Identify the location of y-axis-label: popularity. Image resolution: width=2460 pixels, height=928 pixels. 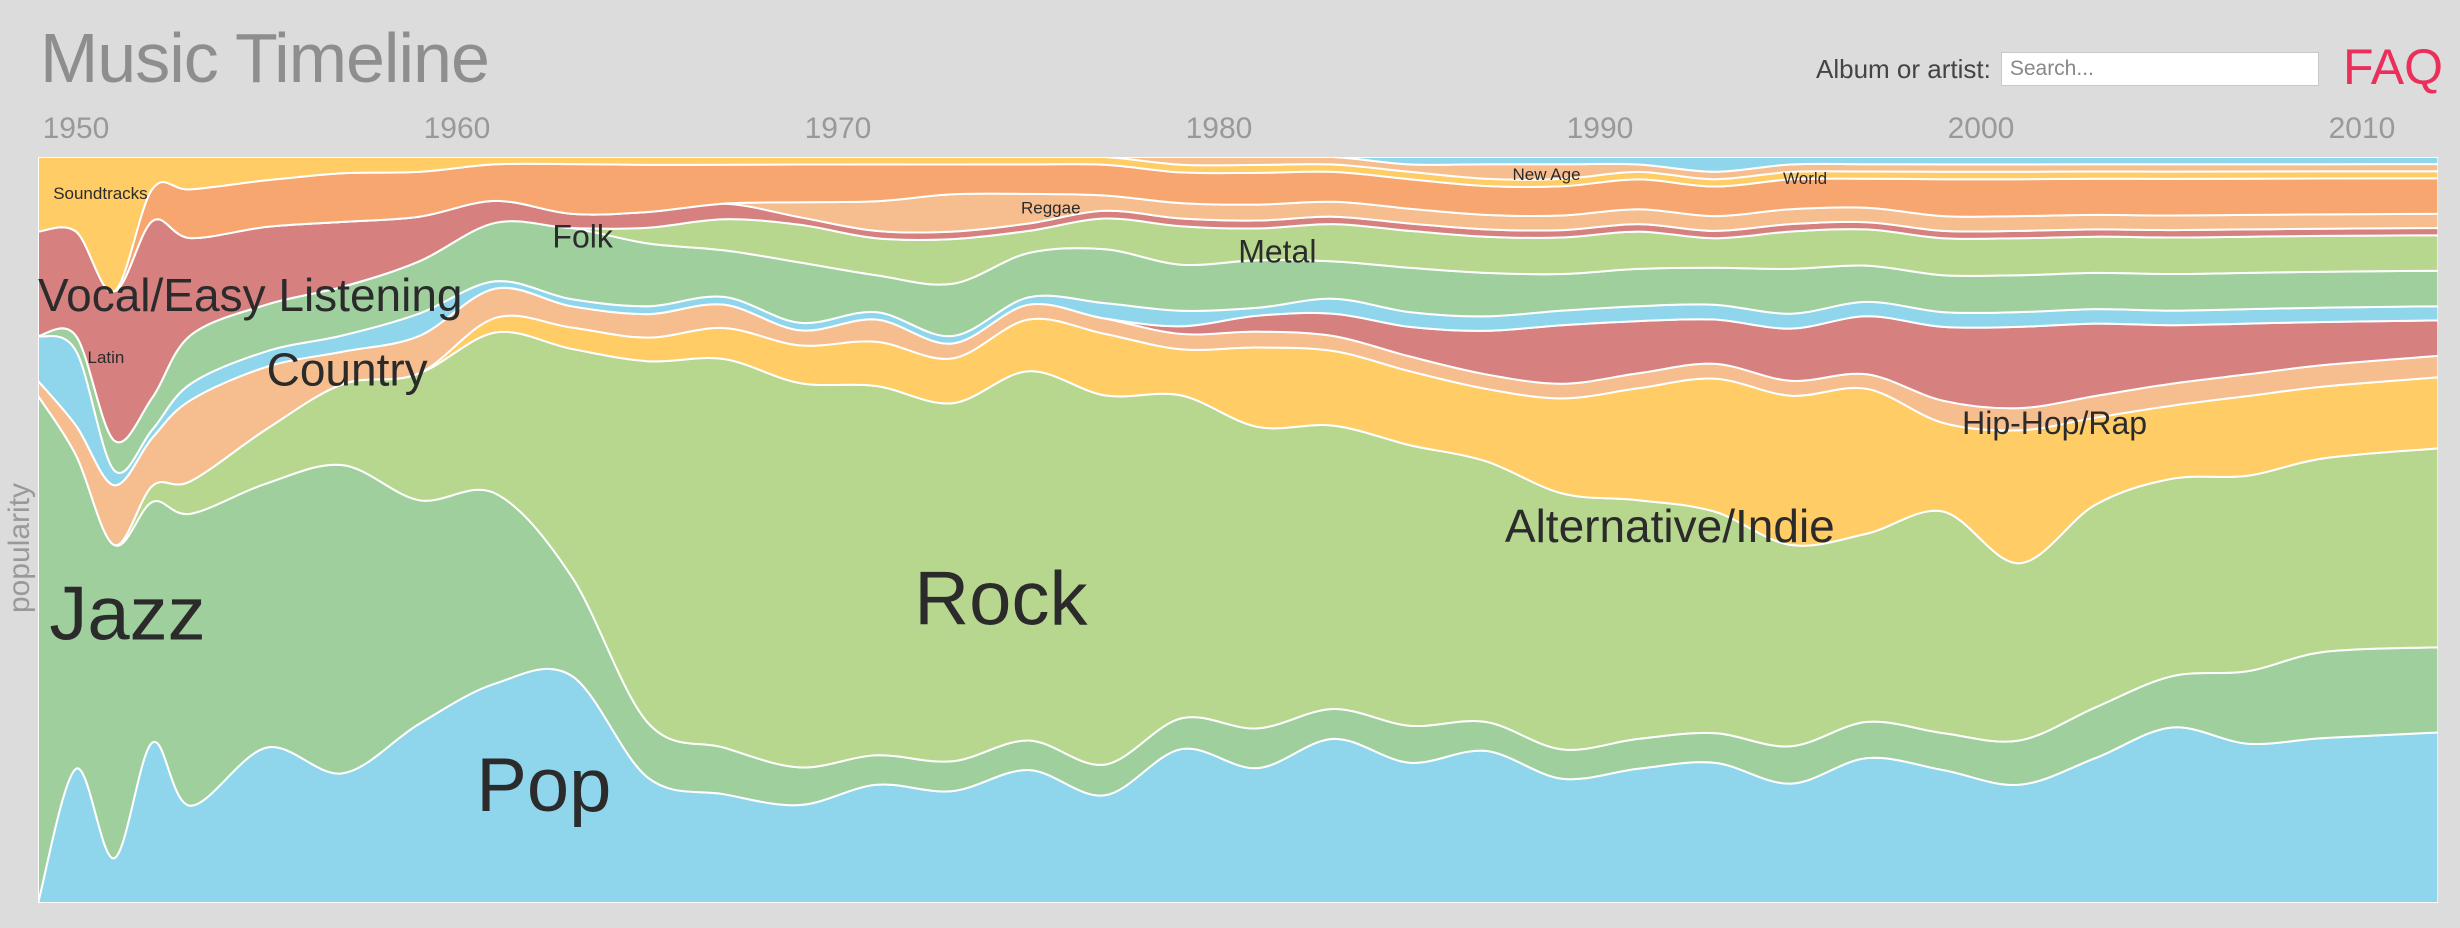
(19, 548).